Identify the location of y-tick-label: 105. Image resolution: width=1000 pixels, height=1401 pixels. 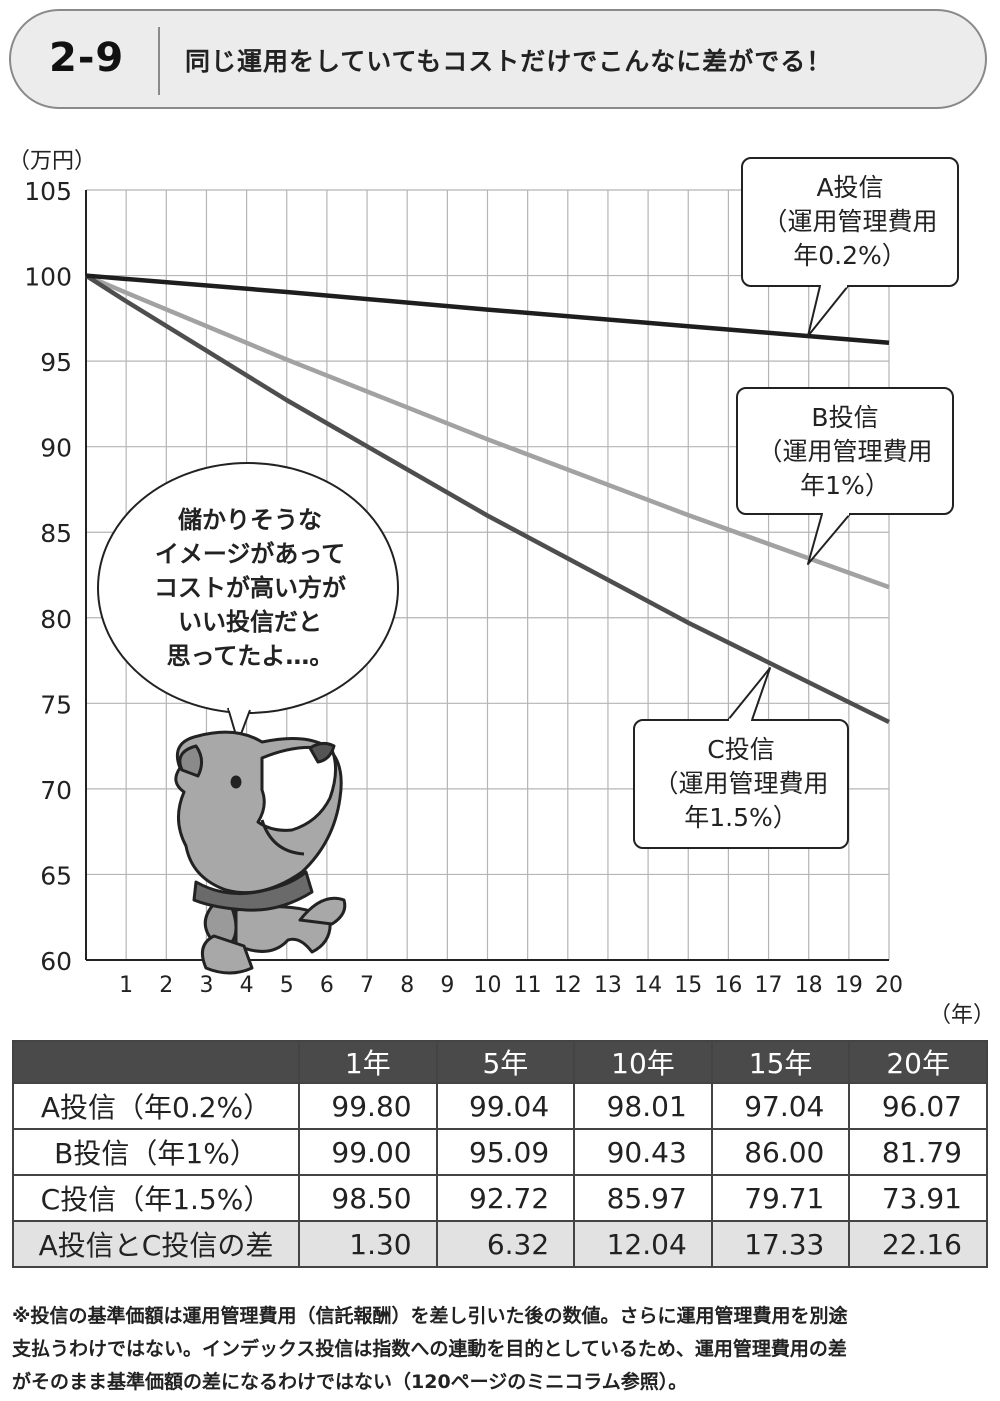
(48, 191).